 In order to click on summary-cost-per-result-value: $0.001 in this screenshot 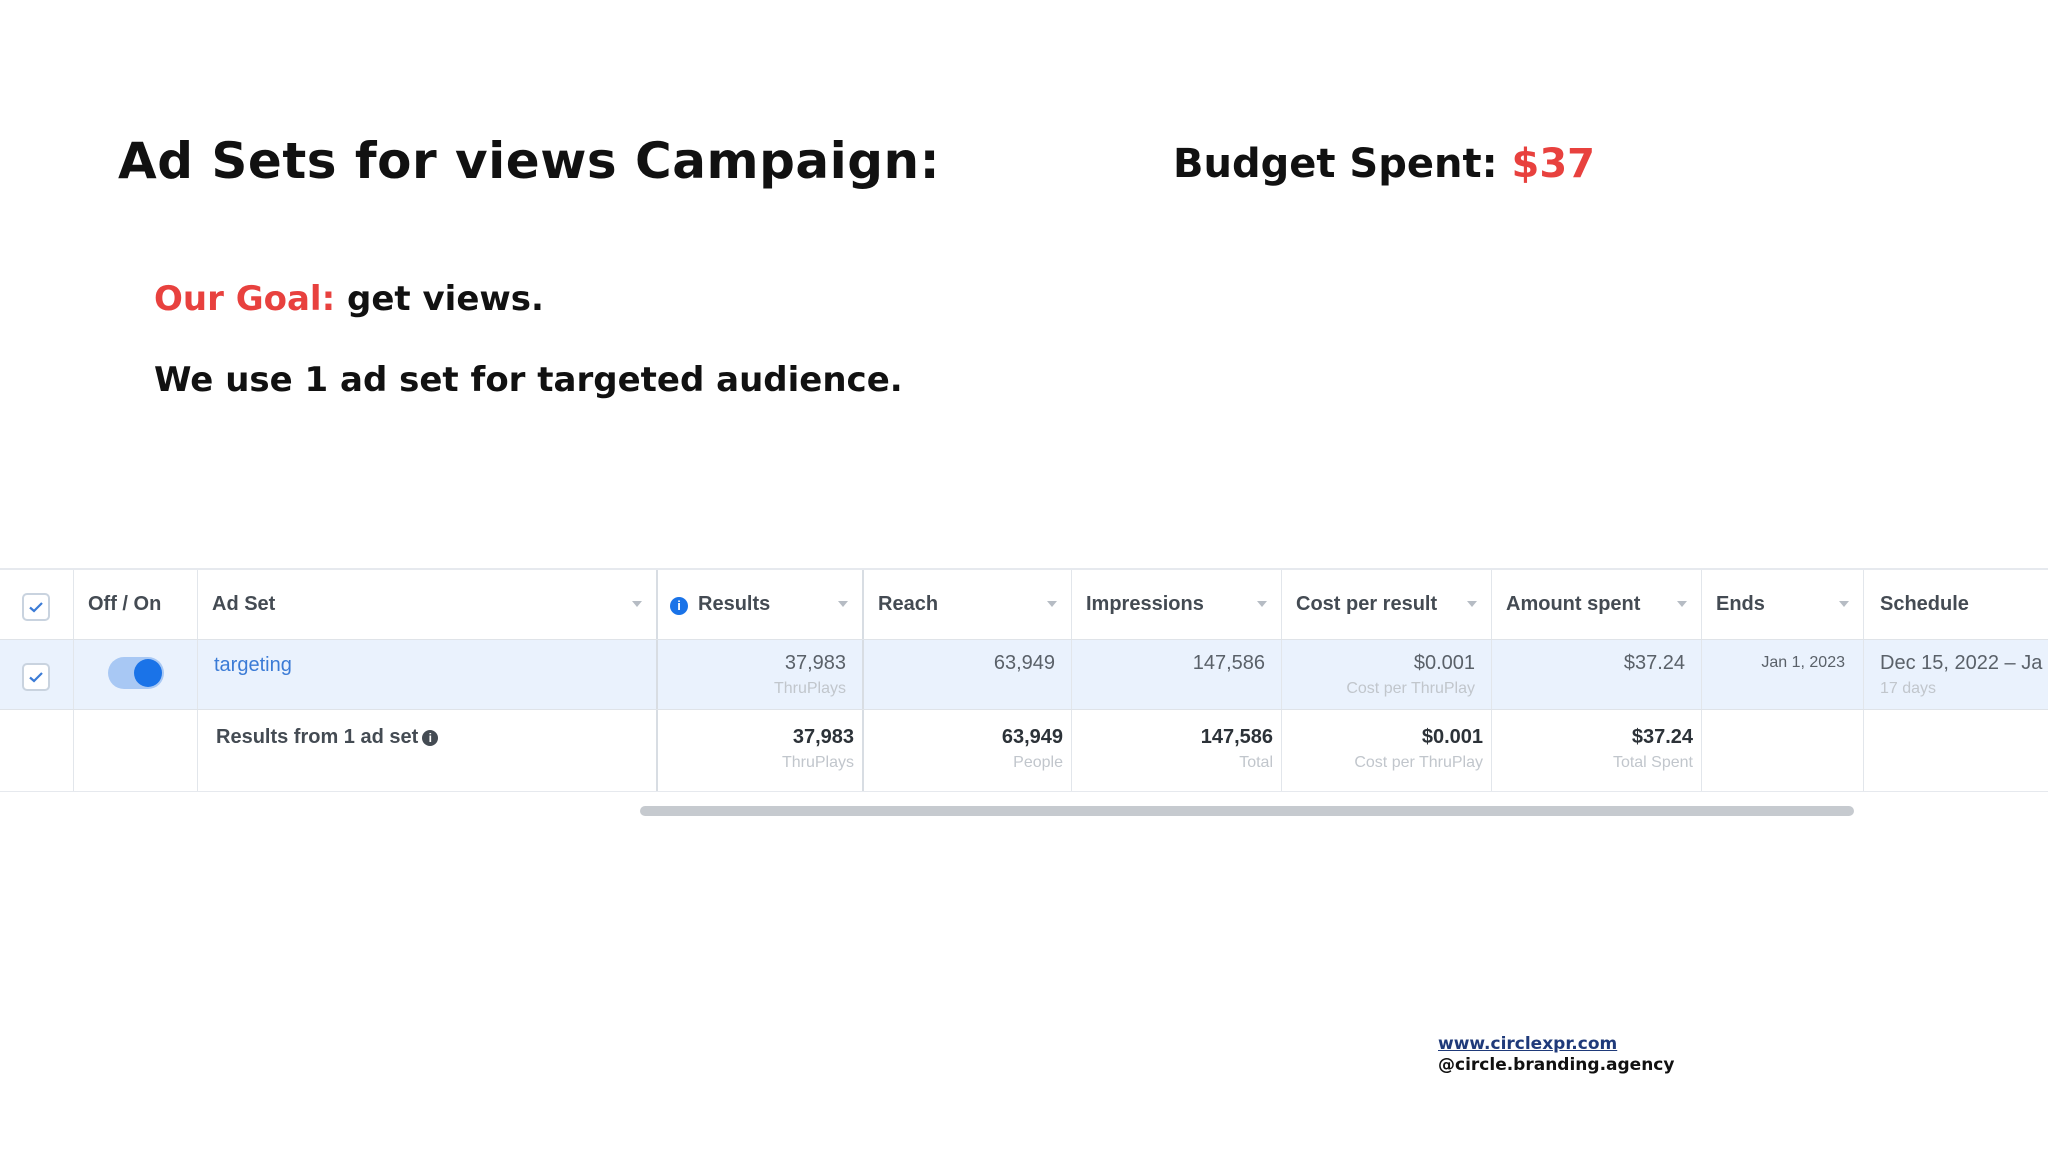, I will do `click(1452, 737)`.